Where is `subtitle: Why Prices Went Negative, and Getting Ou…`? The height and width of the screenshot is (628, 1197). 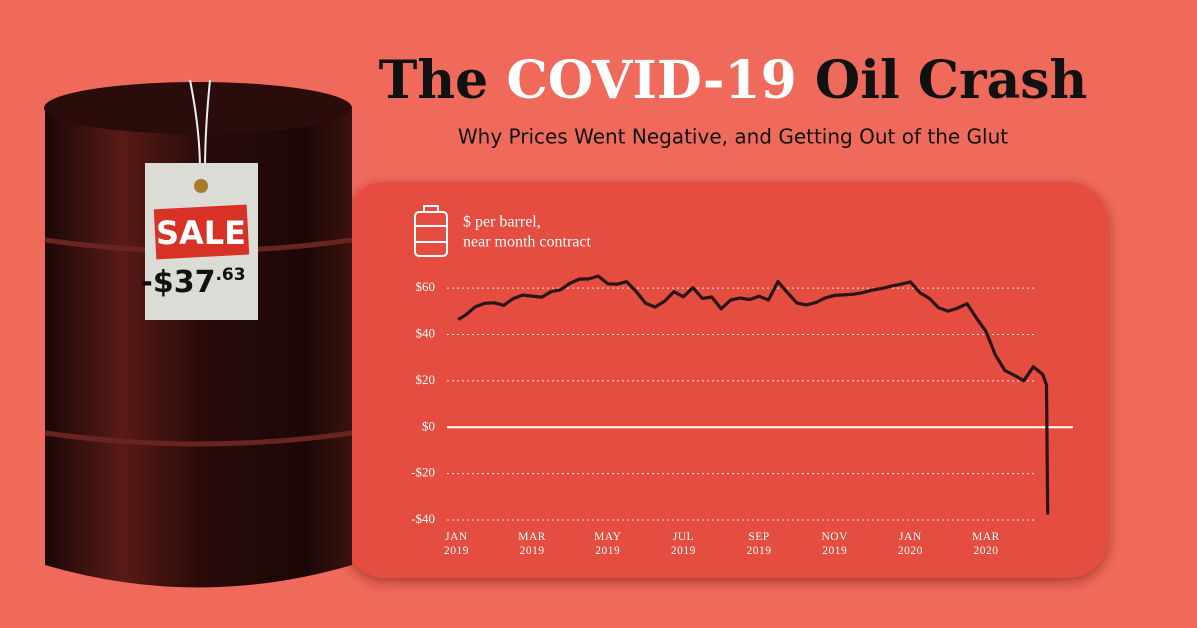
subtitle: Why Prices Went Negative, and Getting Ou… is located at coordinates (733, 137).